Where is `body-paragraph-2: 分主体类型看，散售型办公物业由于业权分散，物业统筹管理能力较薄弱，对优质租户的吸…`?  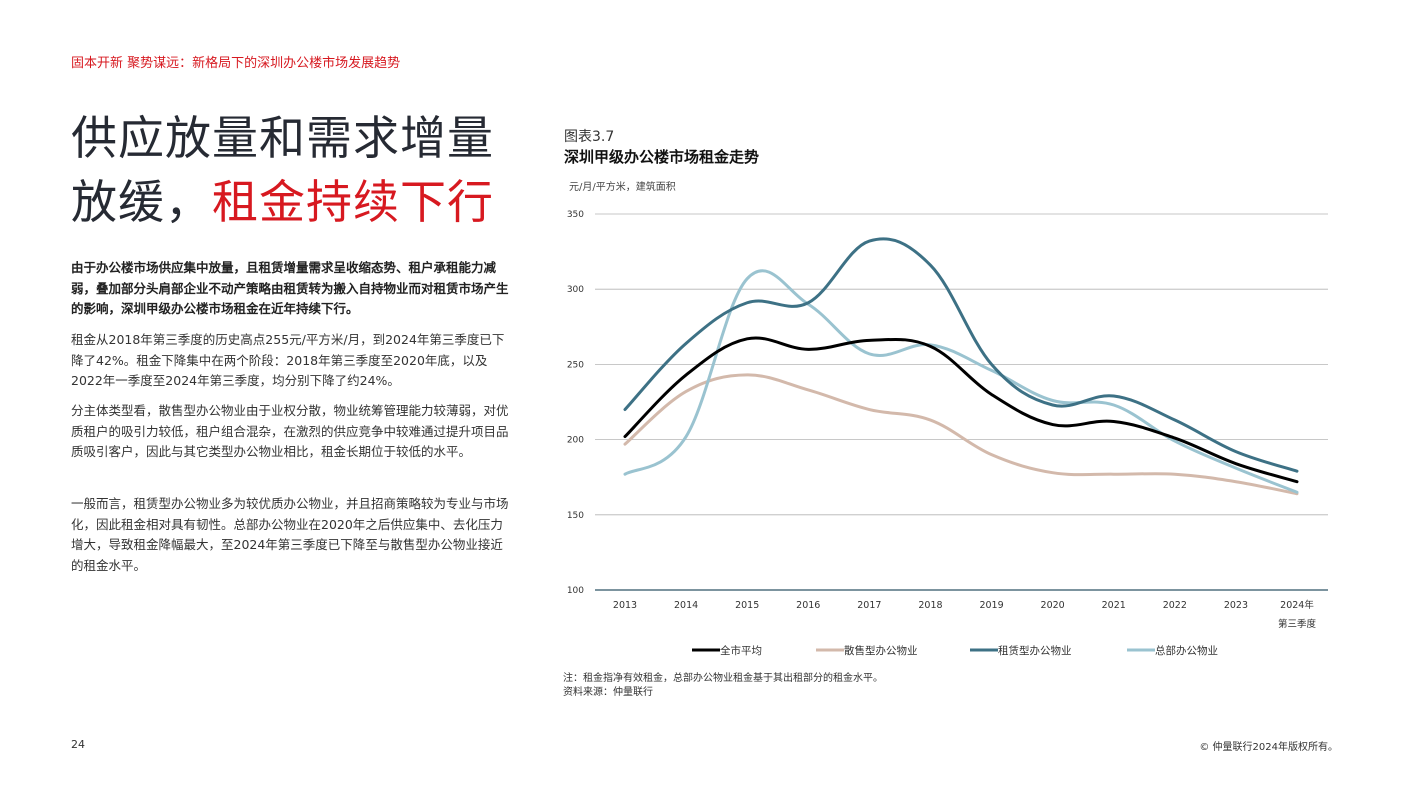 body-paragraph-2: 分主体类型看，散售型办公物业由于业权分散，物业统筹管理能力较薄弱，对优质租户的吸… is located at coordinates (290, 431).